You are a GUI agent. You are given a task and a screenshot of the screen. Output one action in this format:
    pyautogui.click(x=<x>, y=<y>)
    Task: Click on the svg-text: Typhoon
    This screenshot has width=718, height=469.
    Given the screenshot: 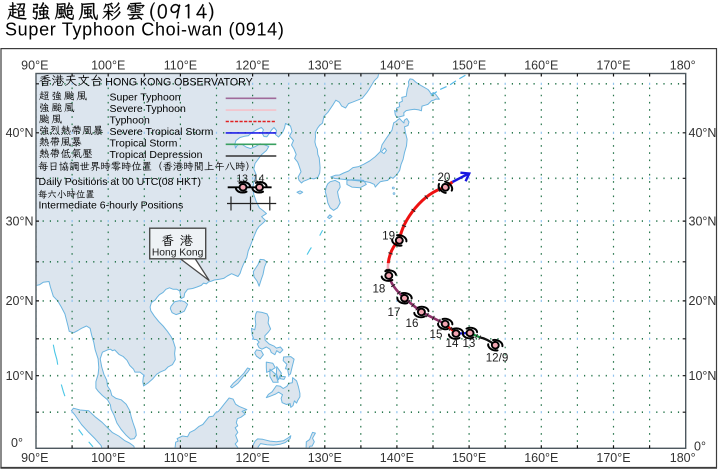 What is the action you would take?
    pyautogui.click(x=130, y=121)
    